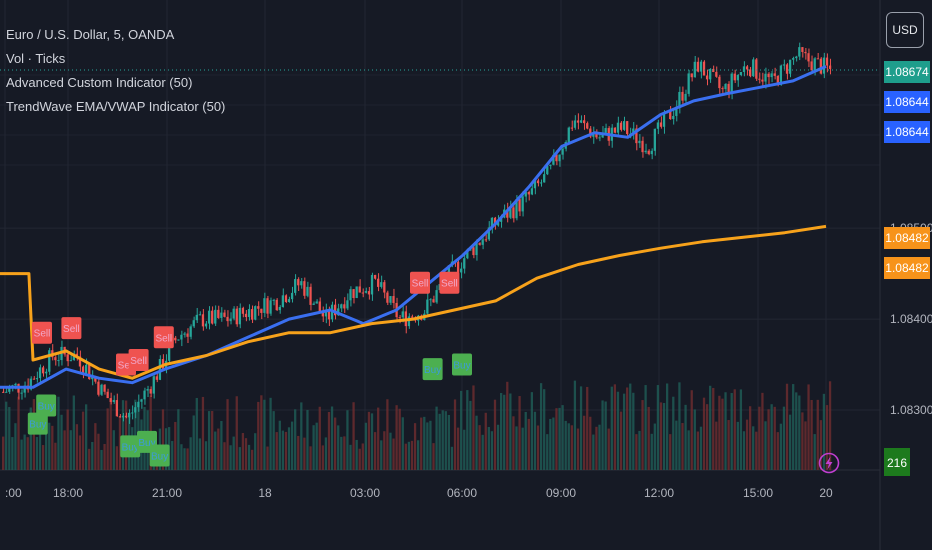 This screenshot has height=550, width=932. I want to click on symbol-title: Euro / U.S. Dollar, 5, OANDA, so click(90, 34).